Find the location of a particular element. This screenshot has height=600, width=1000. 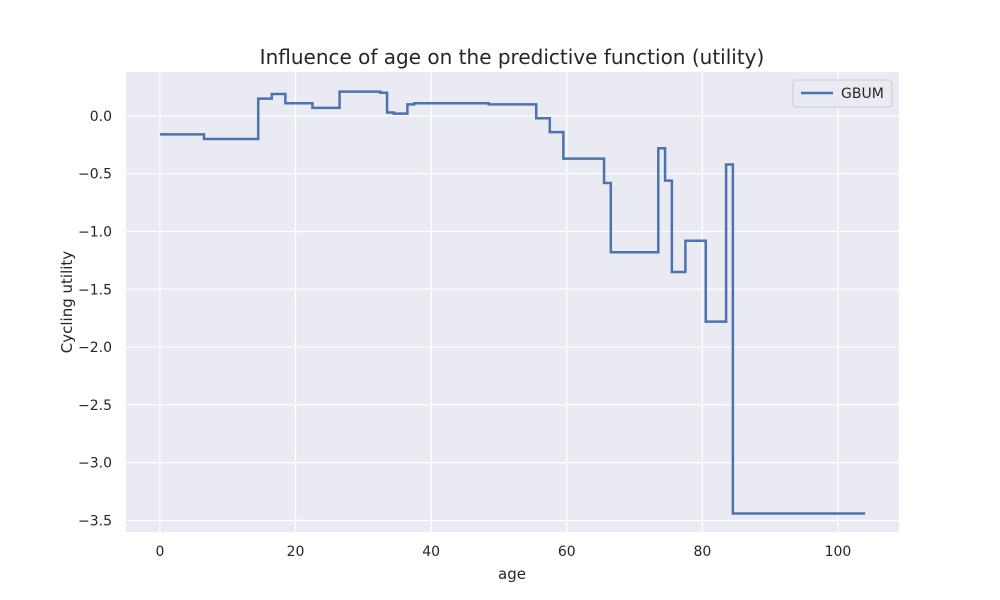

x-tick-label: 40 is located at coordinates (431, 552).